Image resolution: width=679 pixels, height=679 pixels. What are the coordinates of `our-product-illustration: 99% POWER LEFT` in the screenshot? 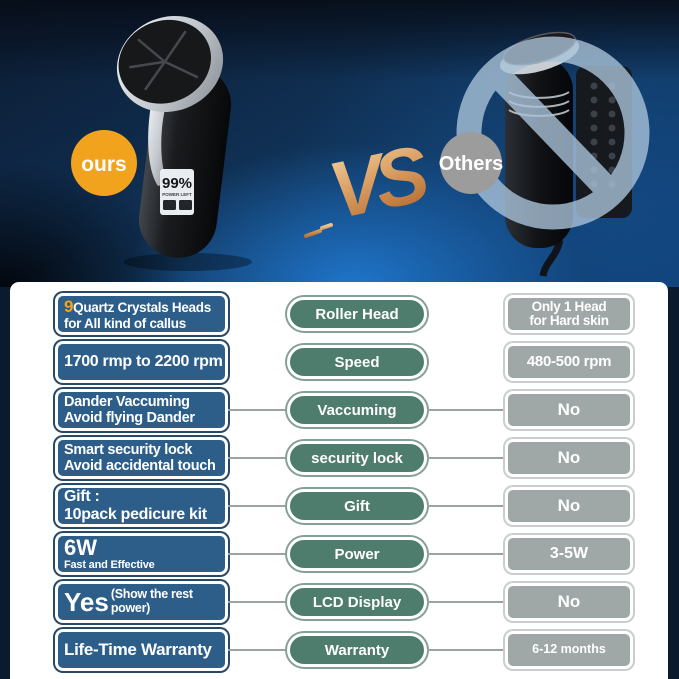 It's located at (184, 143).